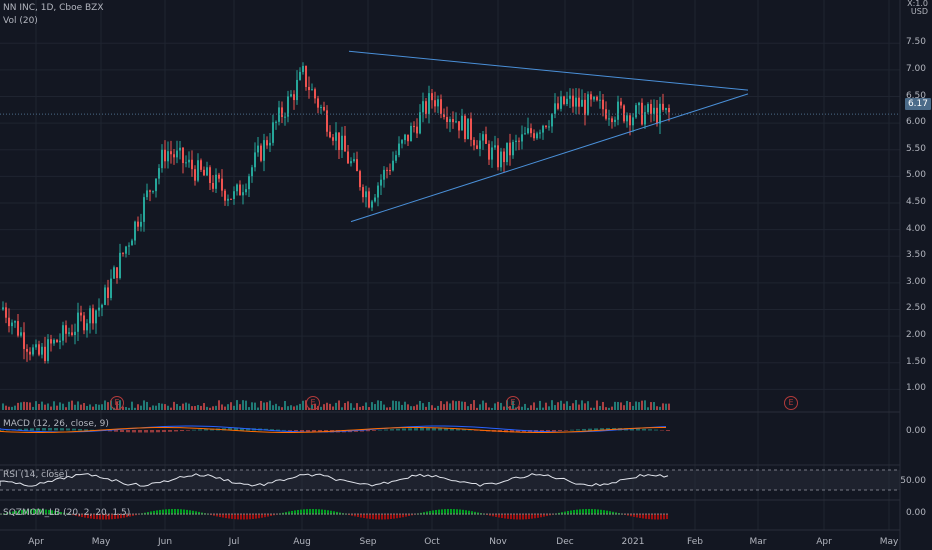 The height and width of the screenshot is (550, 932). What do you see at coordinates (165, 542) in the screenshot?
I see `x-tick-label: Jun` at bounding box center [165, 542].